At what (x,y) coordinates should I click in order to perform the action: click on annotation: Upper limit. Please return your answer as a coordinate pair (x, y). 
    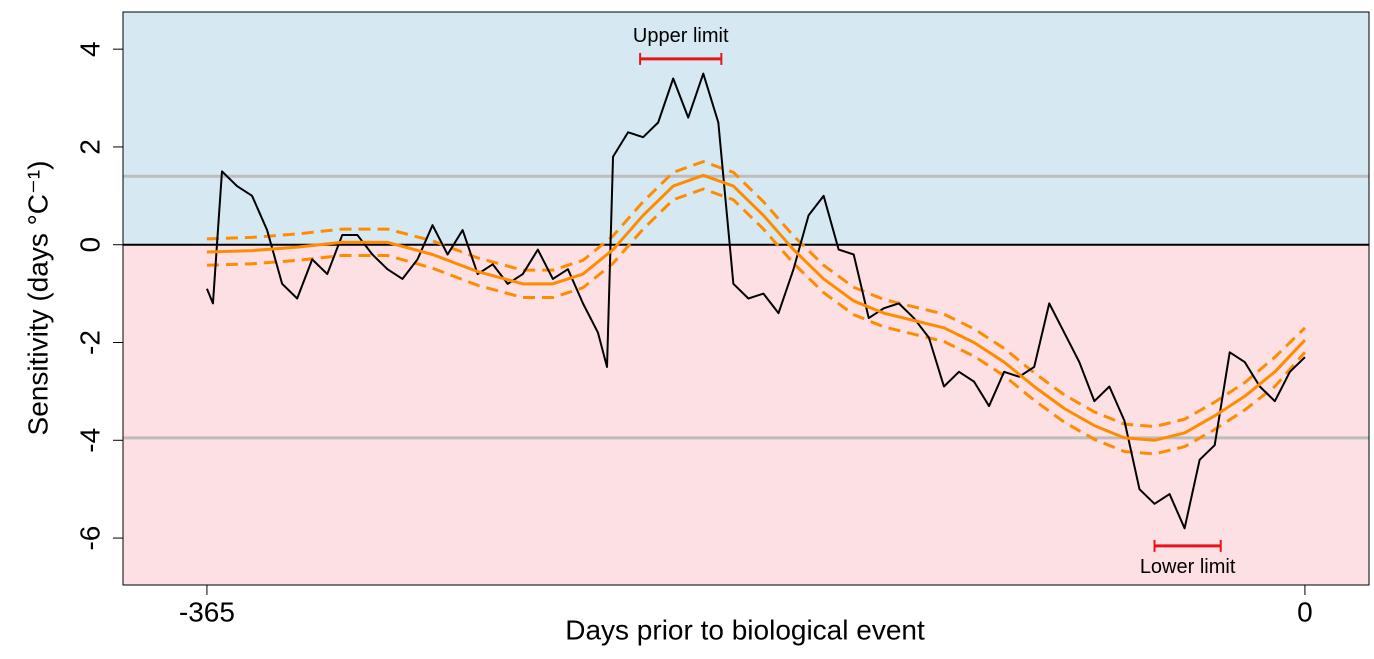
    Looking at the image, I should click on (681, 36).